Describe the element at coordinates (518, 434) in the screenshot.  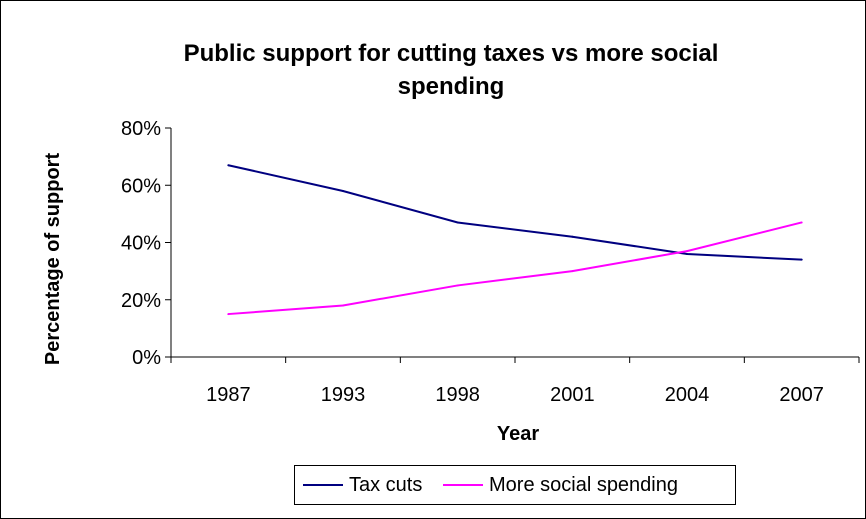
I see `x-axis-label: Year` at that location.